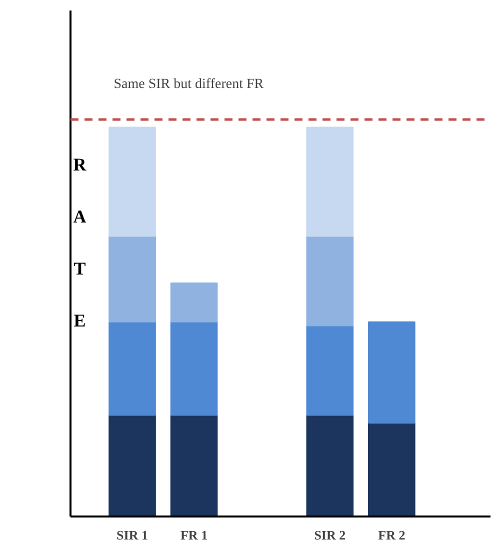 This screenshot has width=500, height=556. I want to click on x-tick-label: FR 1, so click(194, 535).